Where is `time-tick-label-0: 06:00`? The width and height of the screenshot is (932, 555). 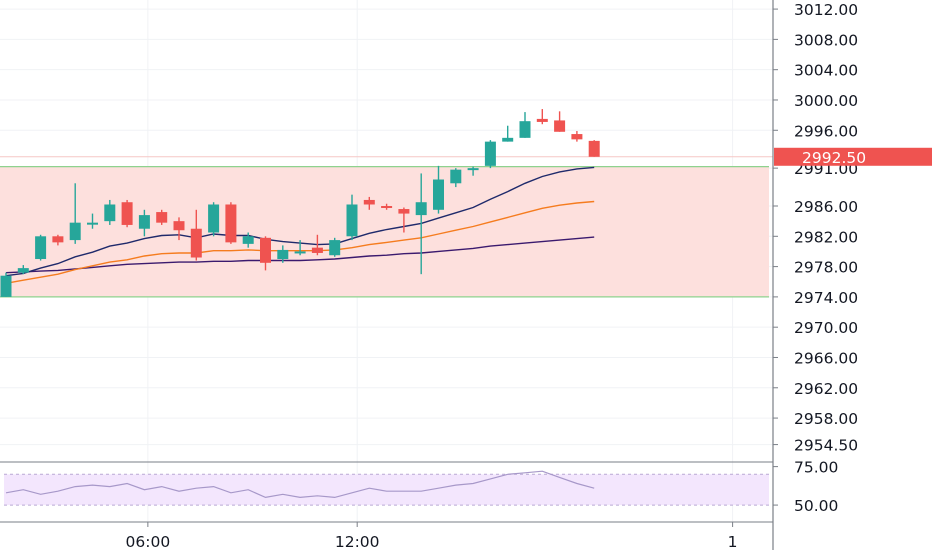
time-tick-label-0: 06:00 is located at coordinates (148, 541).